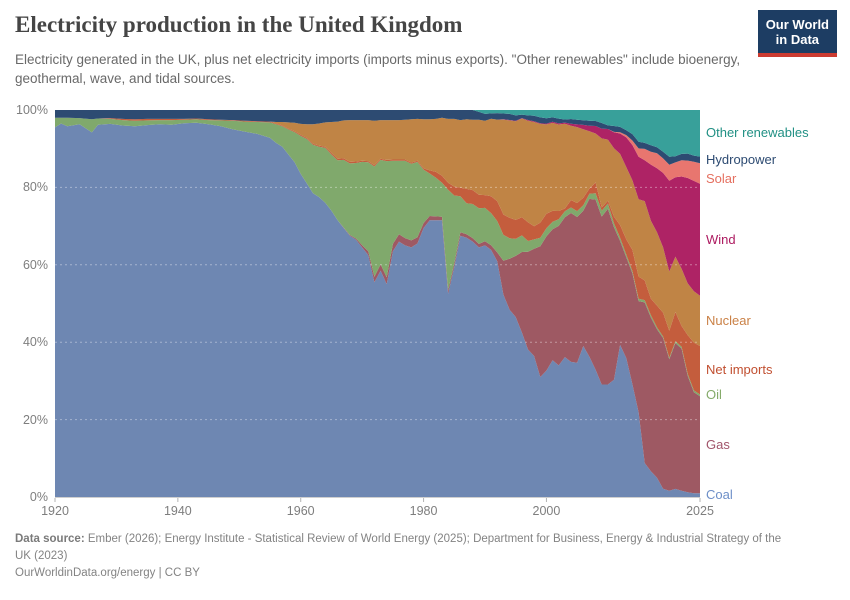 The width and height of the screenshot is (850, 600). I want to click on legend-item-oil: Oil, so click(714, 395).